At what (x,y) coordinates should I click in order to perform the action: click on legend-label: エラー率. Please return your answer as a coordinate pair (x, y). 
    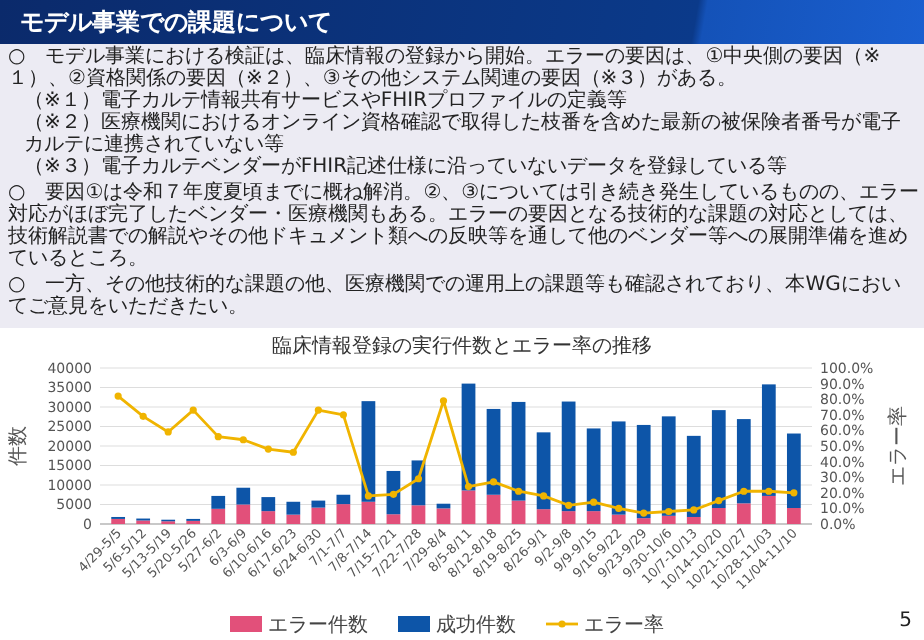
    Looking at the image, I should click on (624, 625).